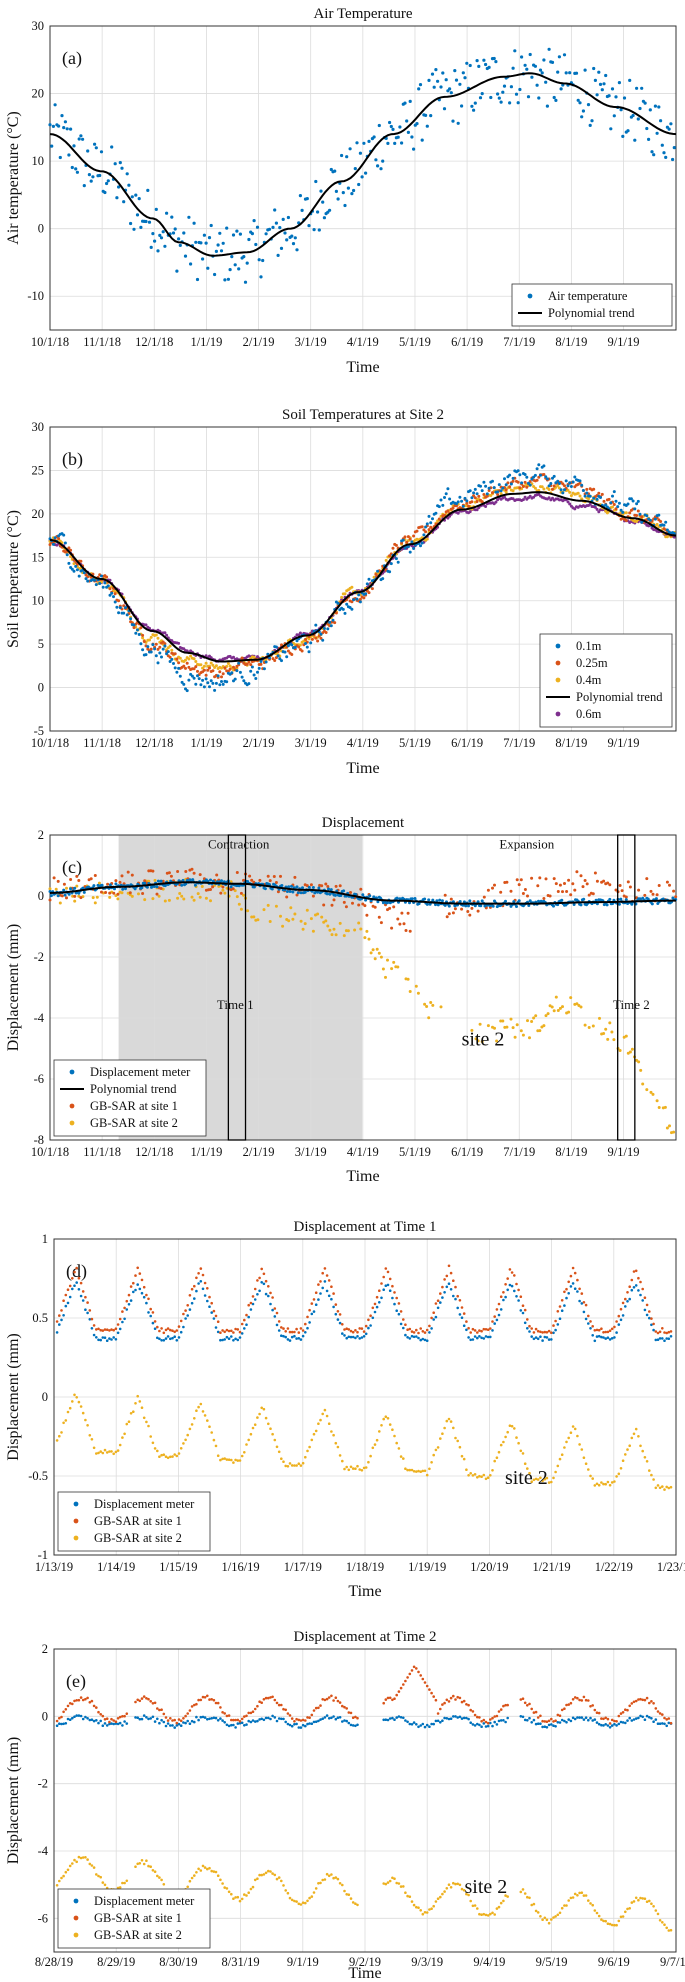 The width and height of the screenshot is (685, 1982). I want to click on x-tick-label: 7/1/19, so click(519, 1152).